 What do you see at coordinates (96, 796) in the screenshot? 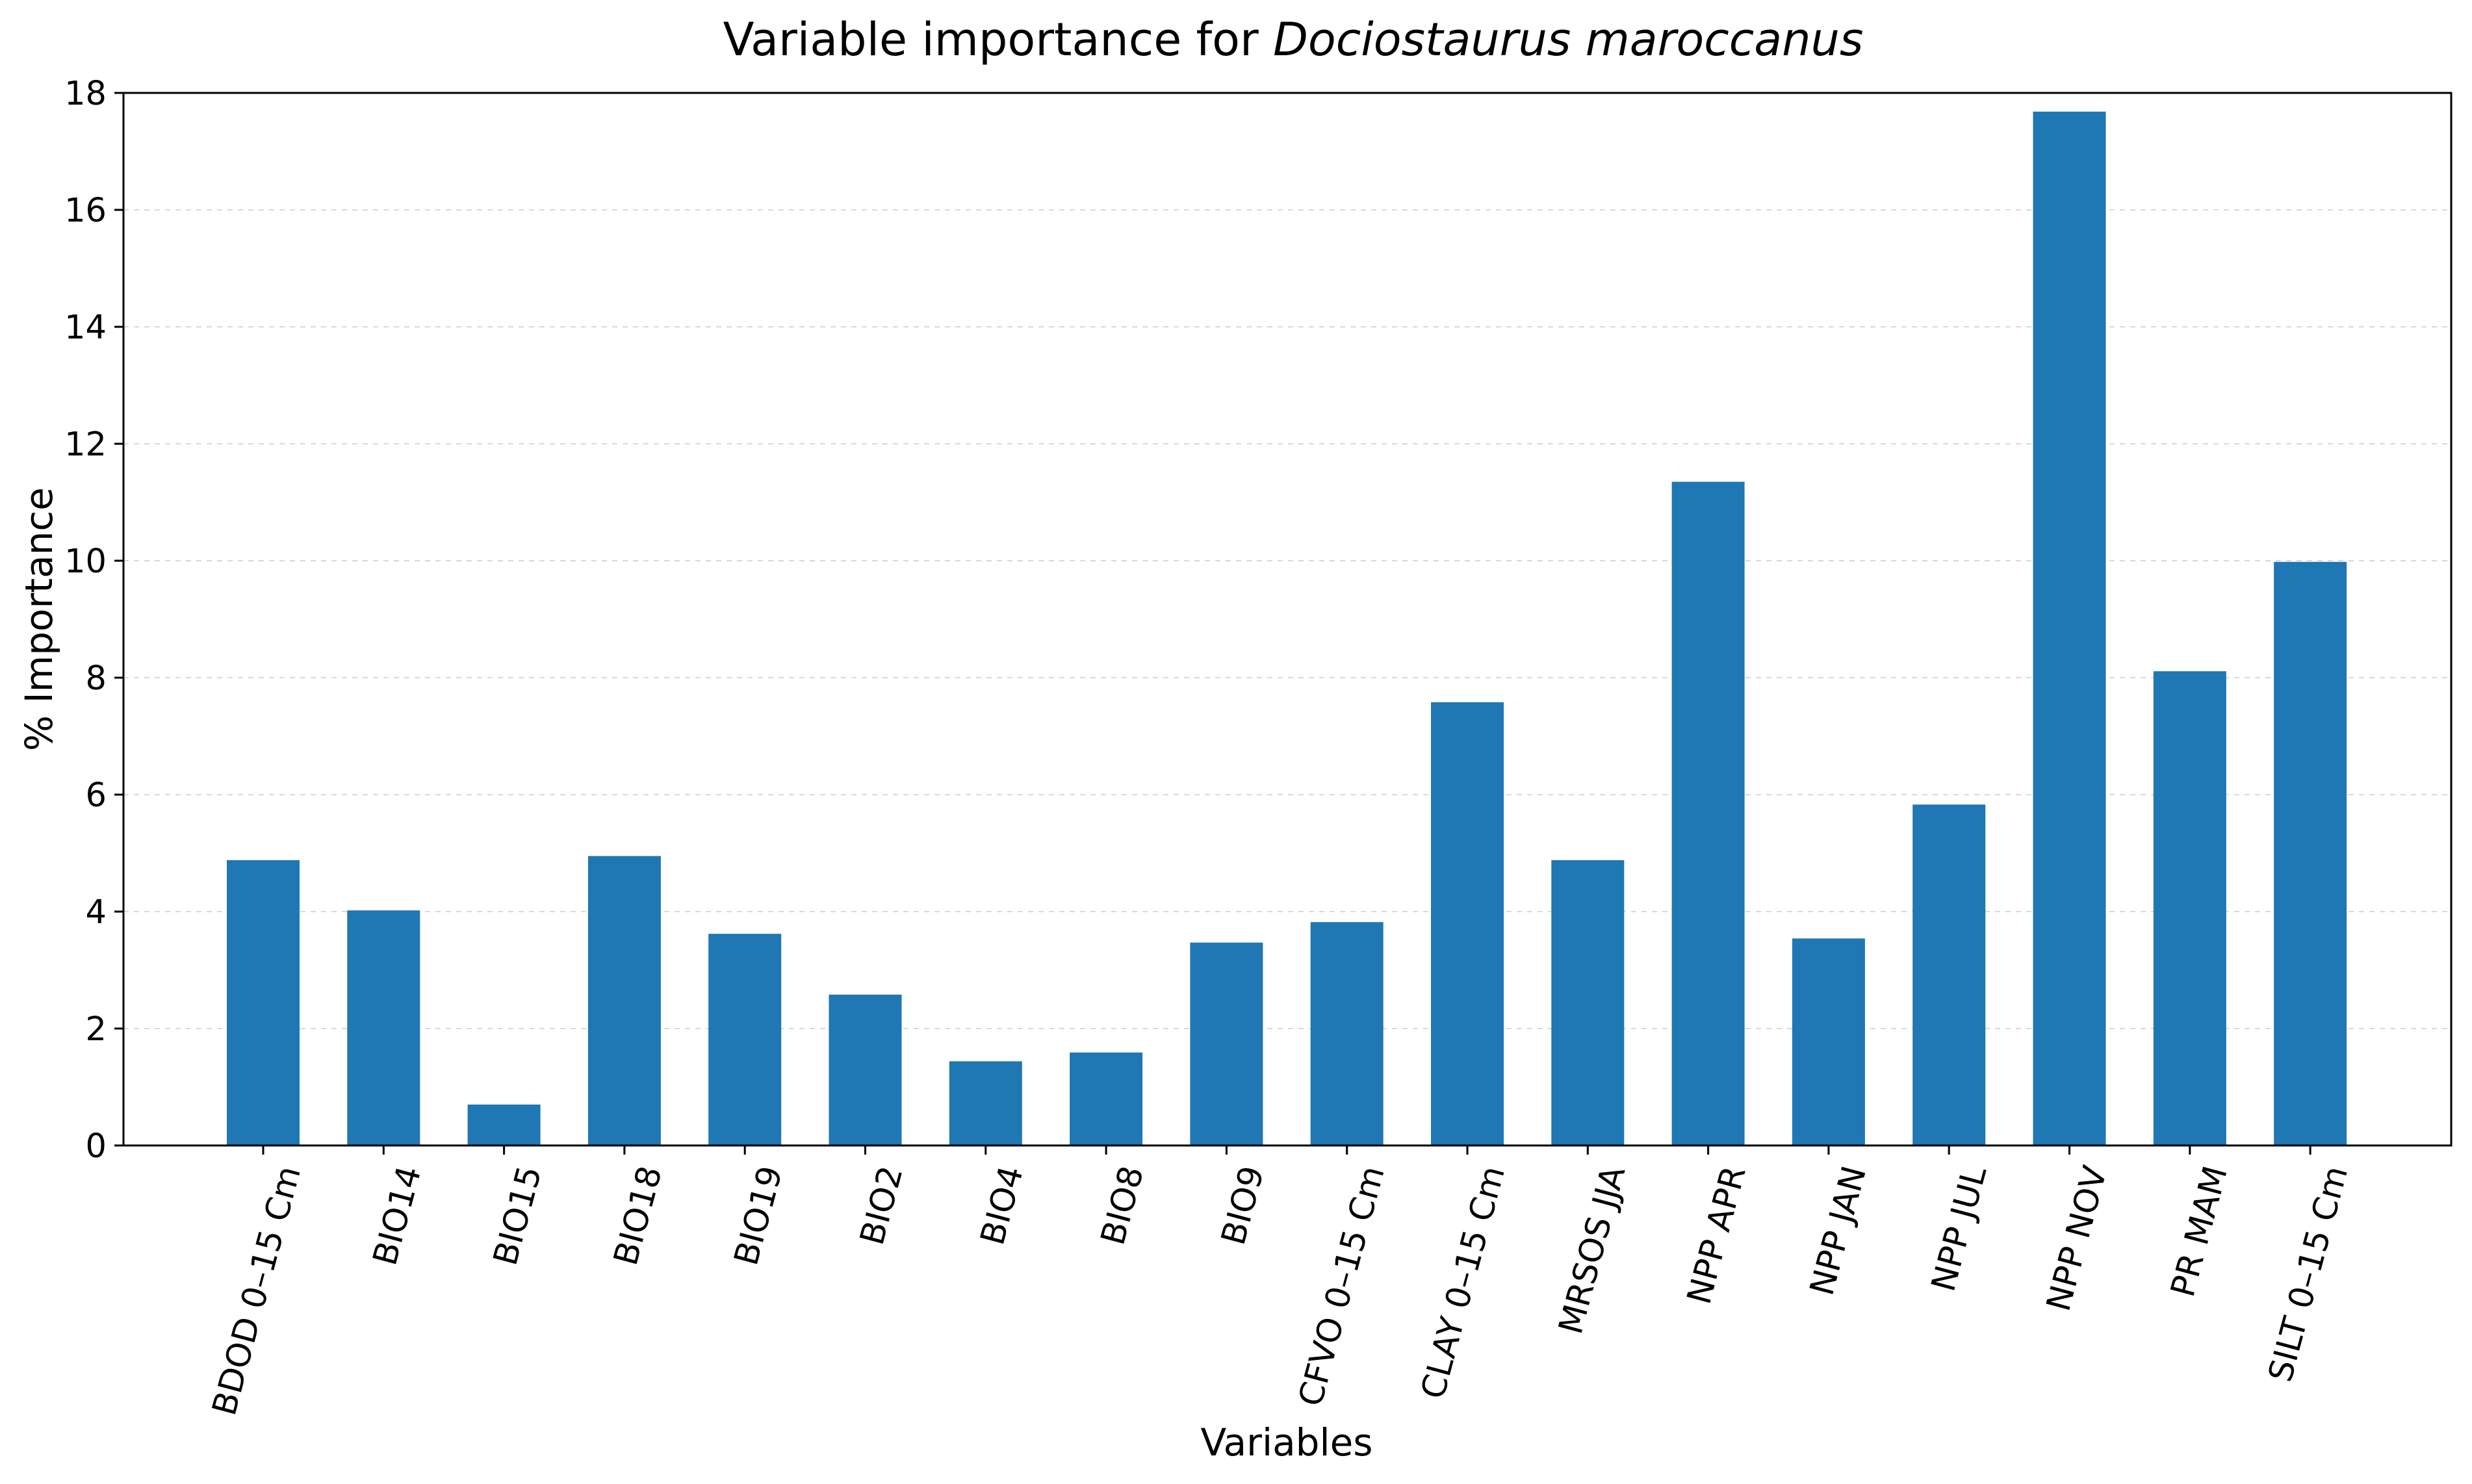
I see `y-tick-label: 6` at bounding box center [96, 796].